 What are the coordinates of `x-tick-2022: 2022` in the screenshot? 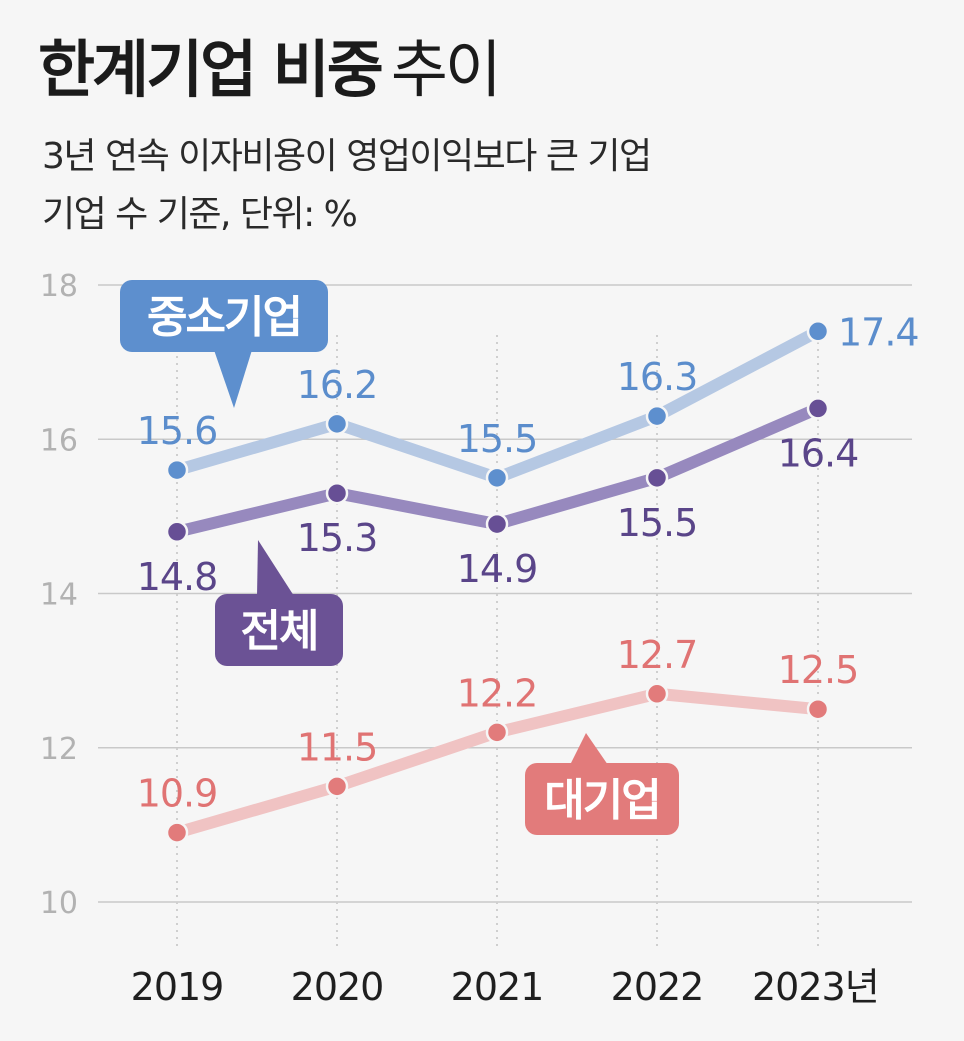 It's located at (657, 987).